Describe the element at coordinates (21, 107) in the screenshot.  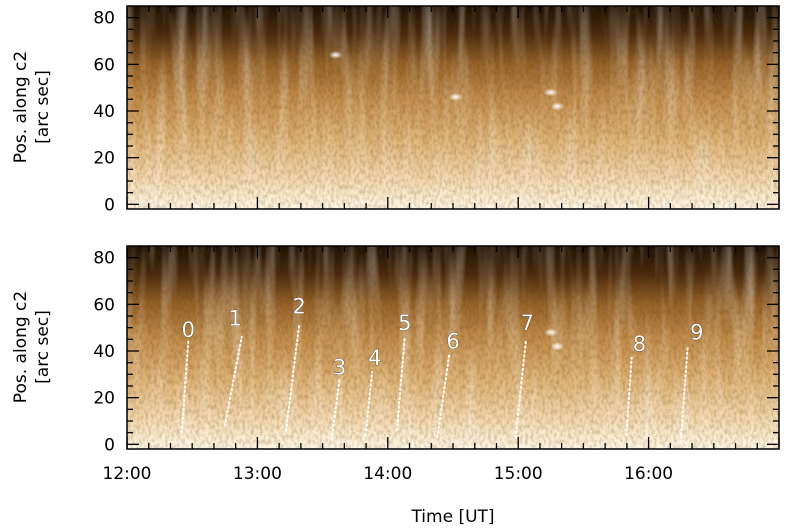
I see `top-ylabel-line1: Pos. along c2` at that location.